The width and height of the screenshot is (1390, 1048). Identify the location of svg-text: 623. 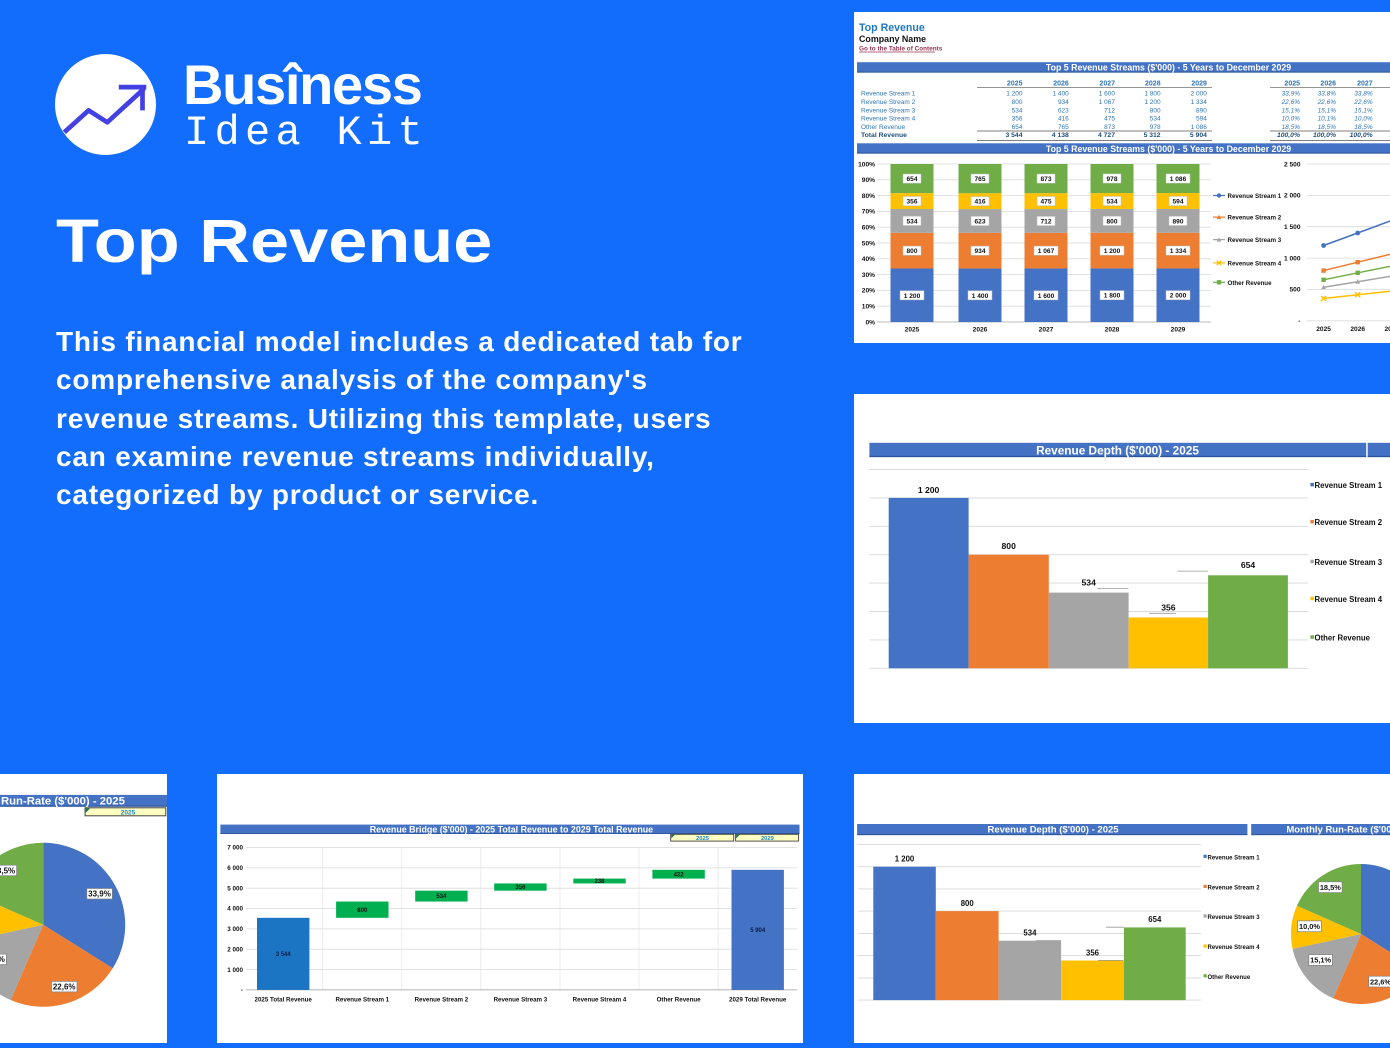
(1063, 110).